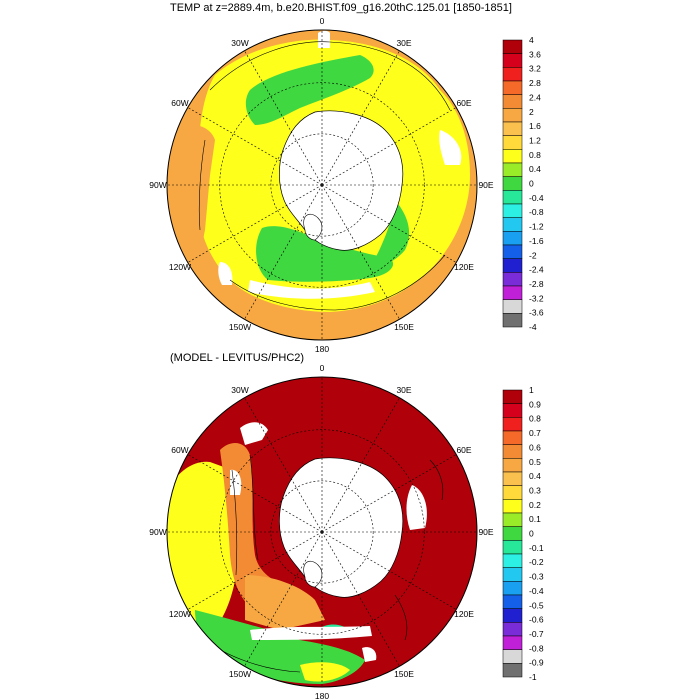 Image resolution: width=700 pixels, height=700 pixels. Describe the element at coordinates (390, 234) in the screenshot. I see `field-green-east` at that location.